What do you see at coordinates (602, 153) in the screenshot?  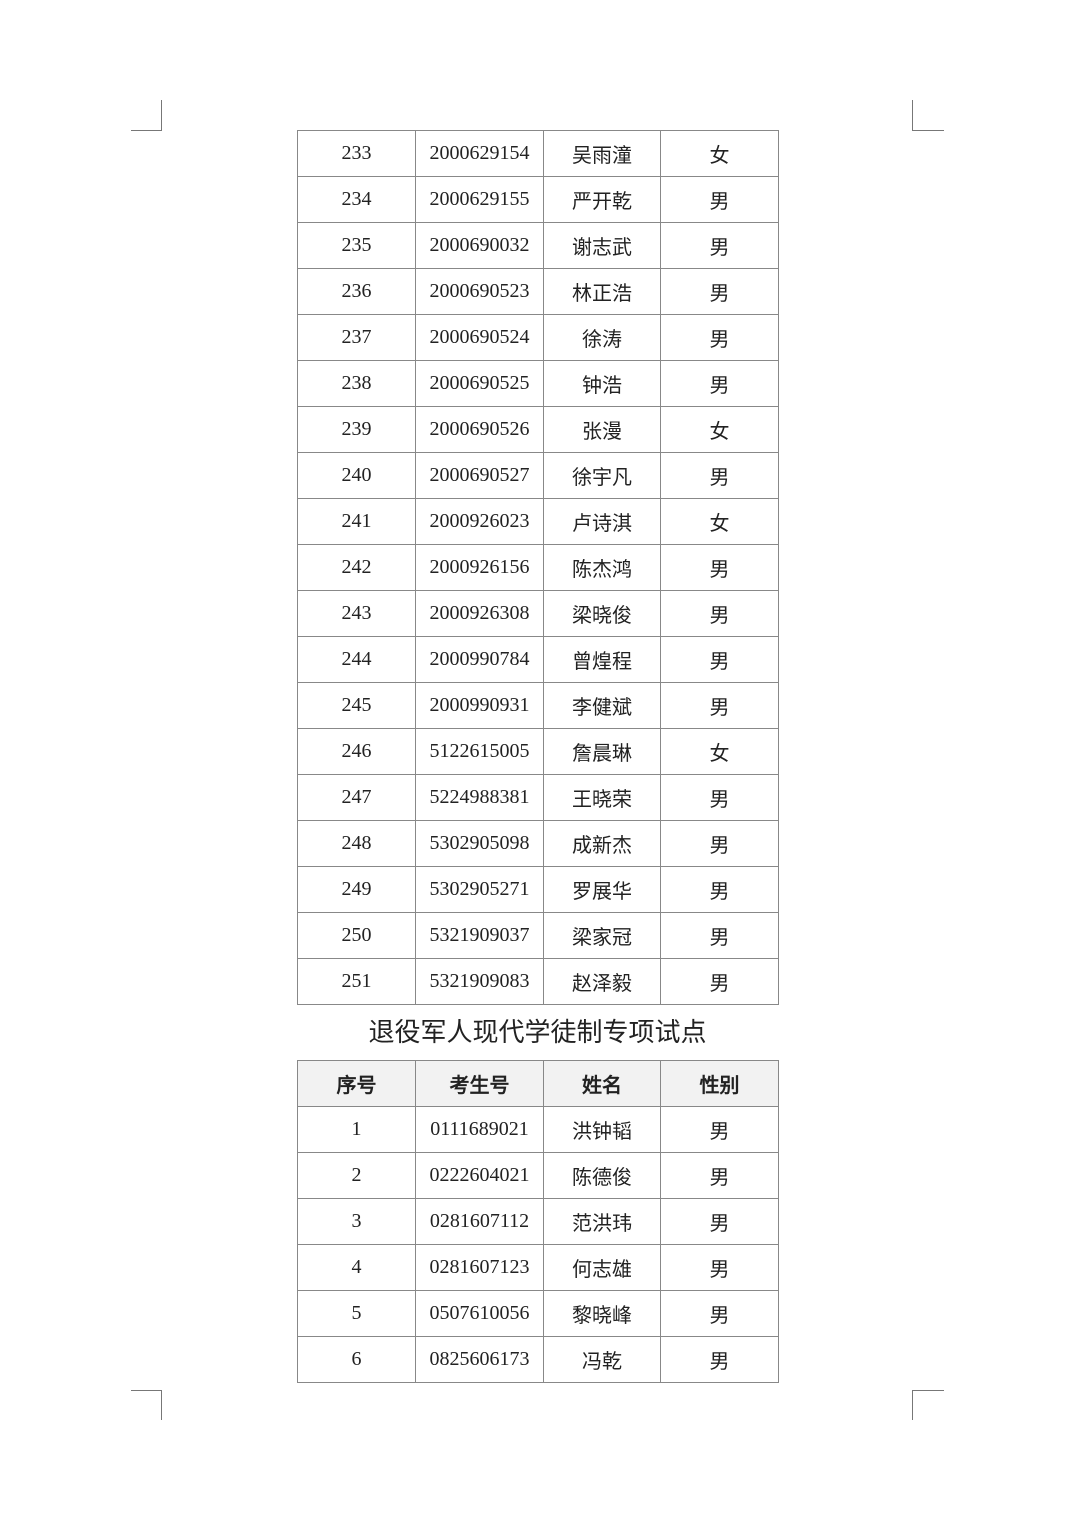 I see `cell-name: 吴雨潼` at bounding box center [602, 153].